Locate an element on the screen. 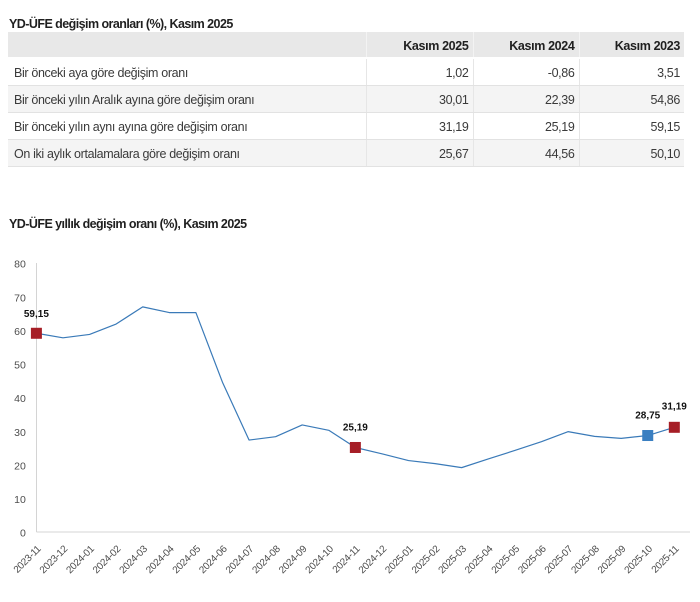 This screenshot has height=602, width=700. svg-text: 2025-04 is located at coordinates (479, 559).